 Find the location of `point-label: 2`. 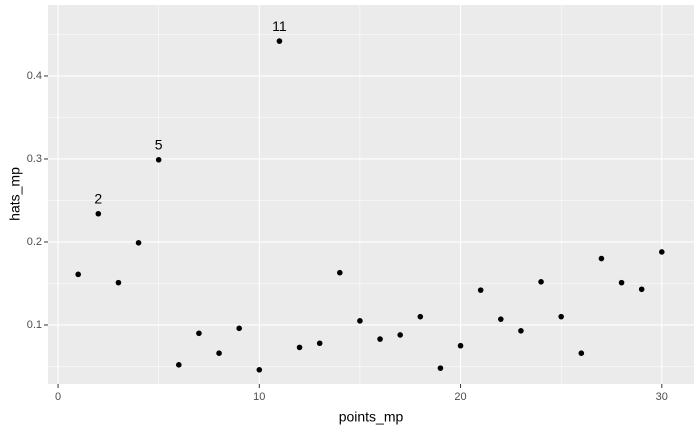

point-label: 2 is located at coordinates (98, 198).